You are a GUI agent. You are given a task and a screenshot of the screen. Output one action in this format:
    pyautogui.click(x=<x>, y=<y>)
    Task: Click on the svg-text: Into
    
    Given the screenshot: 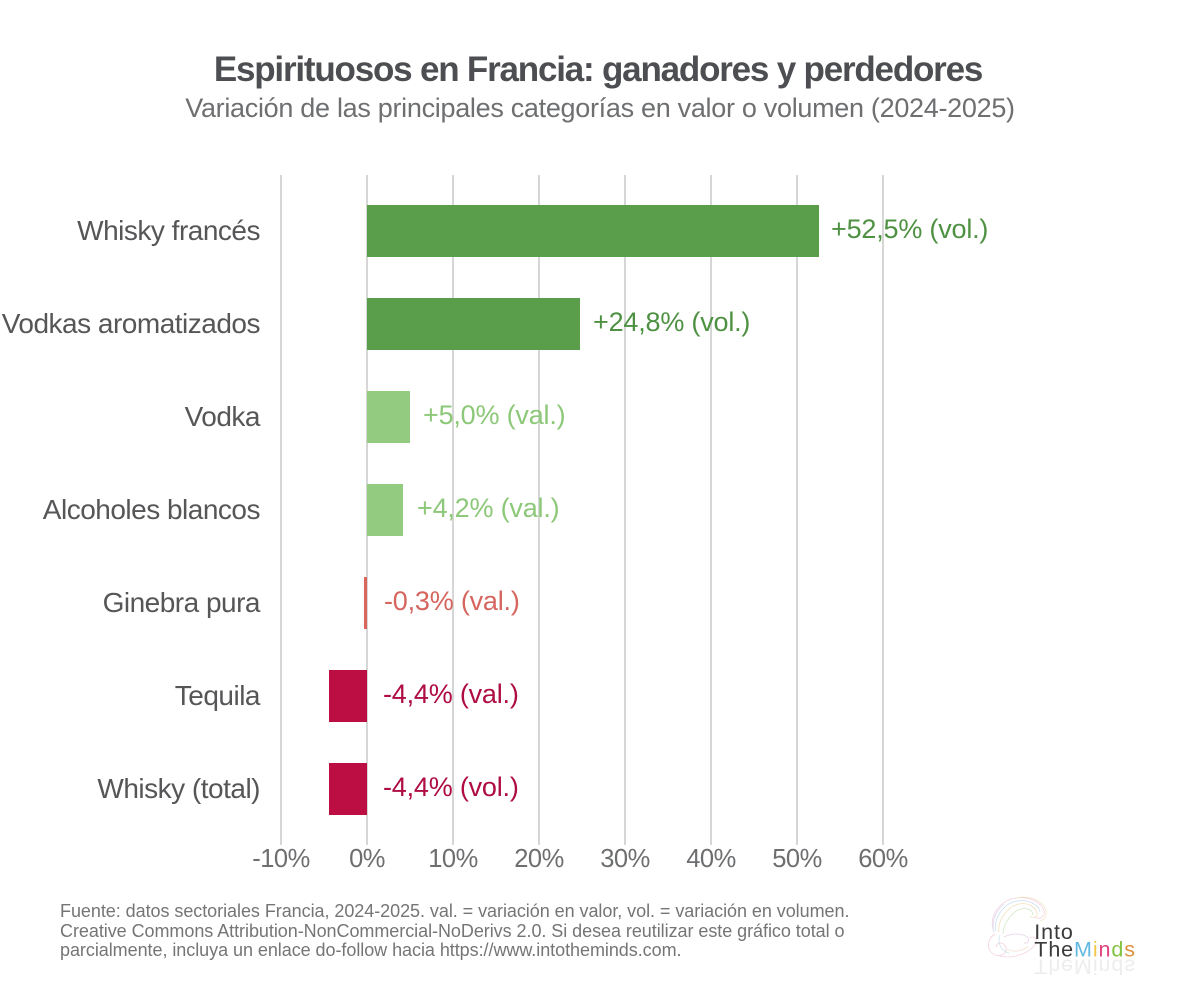 What is the action you would take?
    pyautogui.click(x=1053, y=932)
    